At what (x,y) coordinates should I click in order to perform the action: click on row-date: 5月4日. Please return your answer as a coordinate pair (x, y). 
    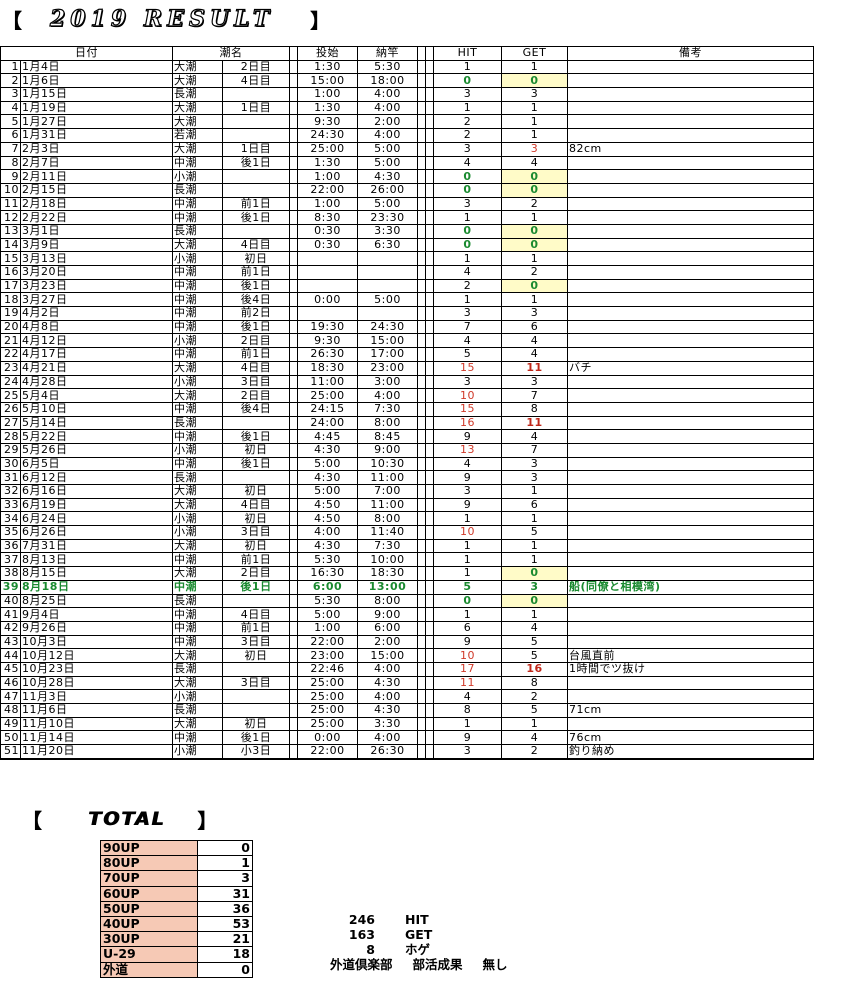
    Looking at the image, I should click on (96, 395).